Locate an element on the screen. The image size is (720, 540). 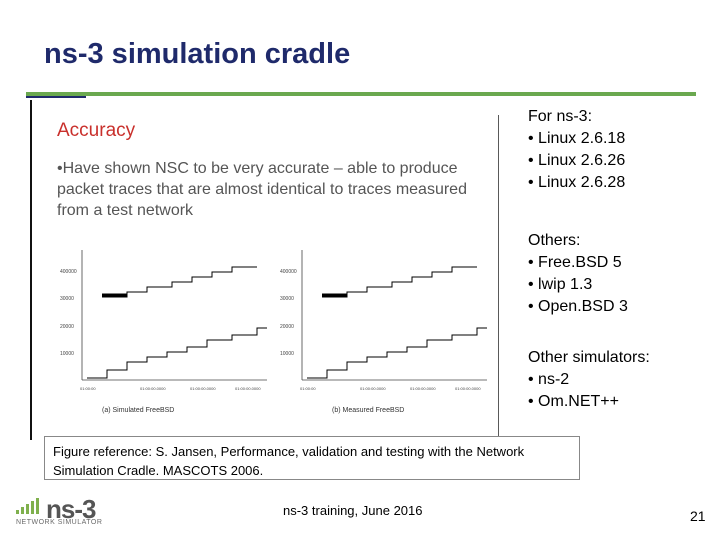
plot-caption: (b) Measured FreeBSD is located at coordinates (368, 410).